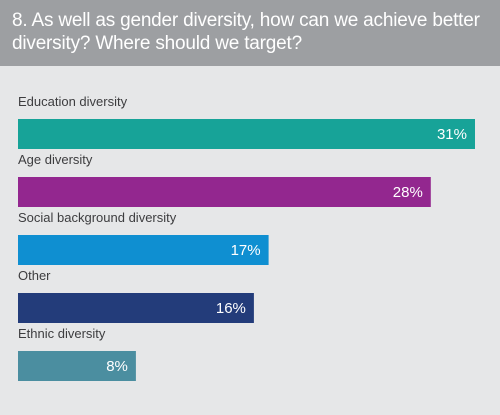 This screenshot has height=415, width=500. What do you see at coordinates (452, 134) in the screenshot?
I see `value-label: 31%` at bounding box center [452, 134].